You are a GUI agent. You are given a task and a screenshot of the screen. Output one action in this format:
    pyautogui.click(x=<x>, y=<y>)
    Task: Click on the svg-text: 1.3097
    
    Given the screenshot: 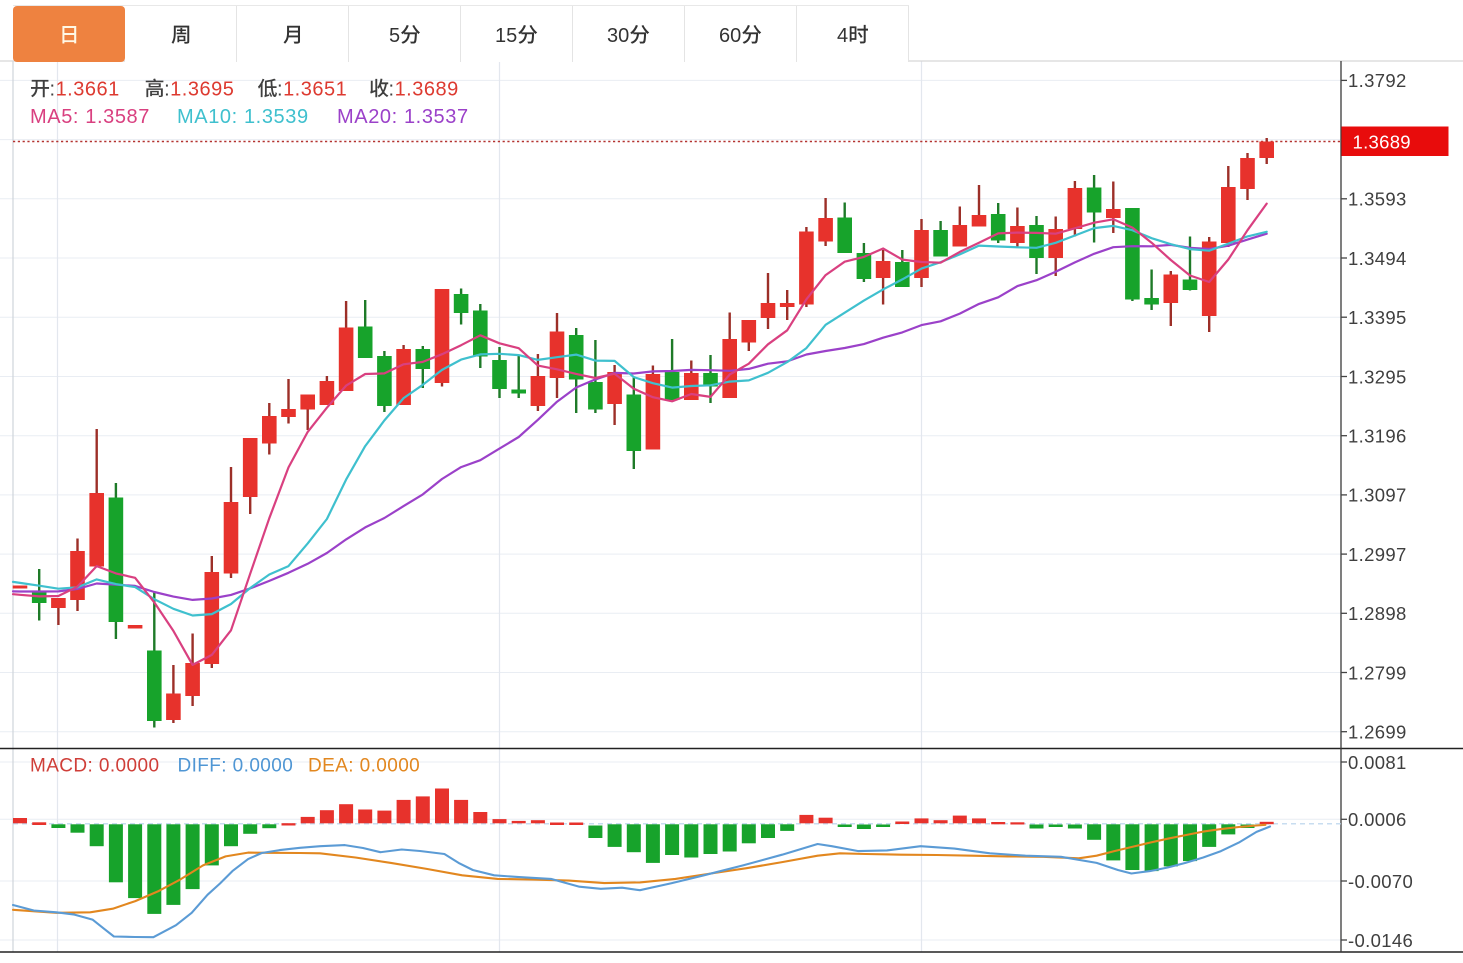 What is the action you would take?
    pyautogui.click(x=1377, y=495)
    